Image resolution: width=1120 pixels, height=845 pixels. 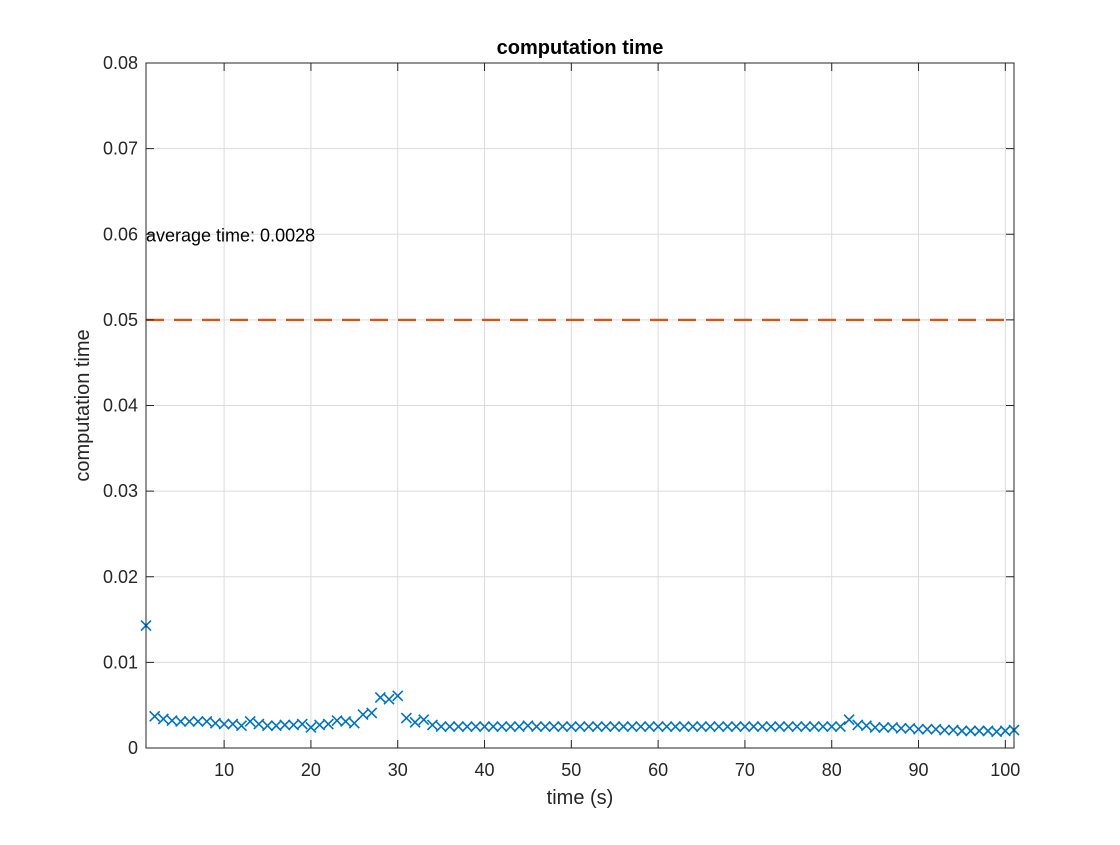 I want to click on average-time-annotation: average time: 0.0028, so click(x=230, y=235).